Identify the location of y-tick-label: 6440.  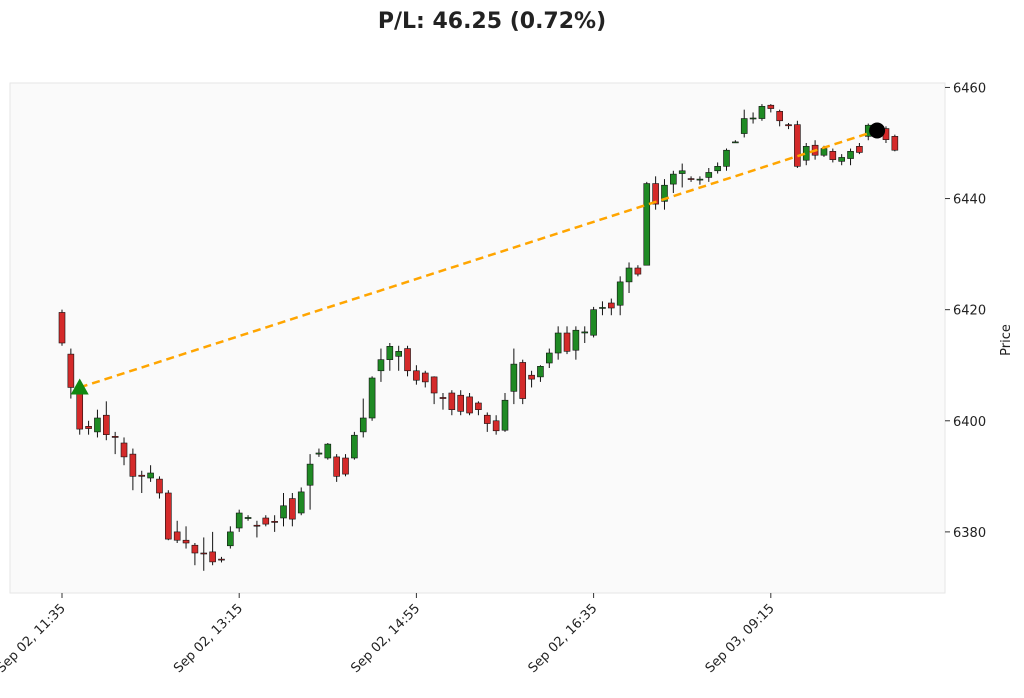
(969, 200).